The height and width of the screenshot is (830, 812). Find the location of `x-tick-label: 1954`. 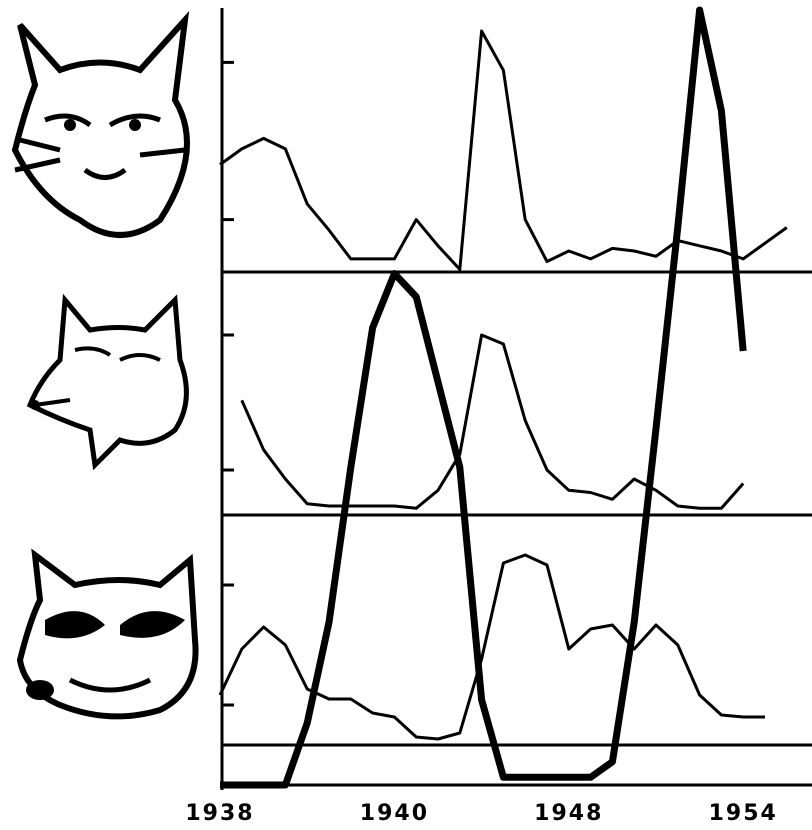

x-tick-label: 1954 is located at coordinates (743, 813).